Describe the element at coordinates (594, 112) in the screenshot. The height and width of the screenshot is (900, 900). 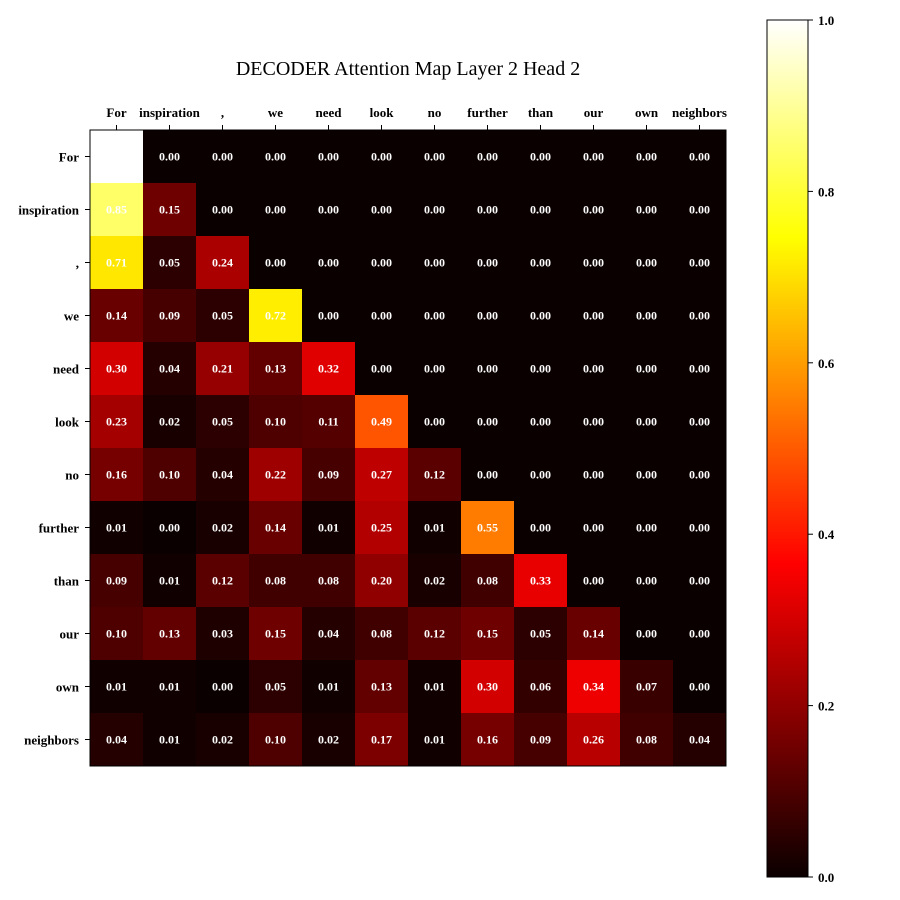
I see `x-tick-label: our` at that location.